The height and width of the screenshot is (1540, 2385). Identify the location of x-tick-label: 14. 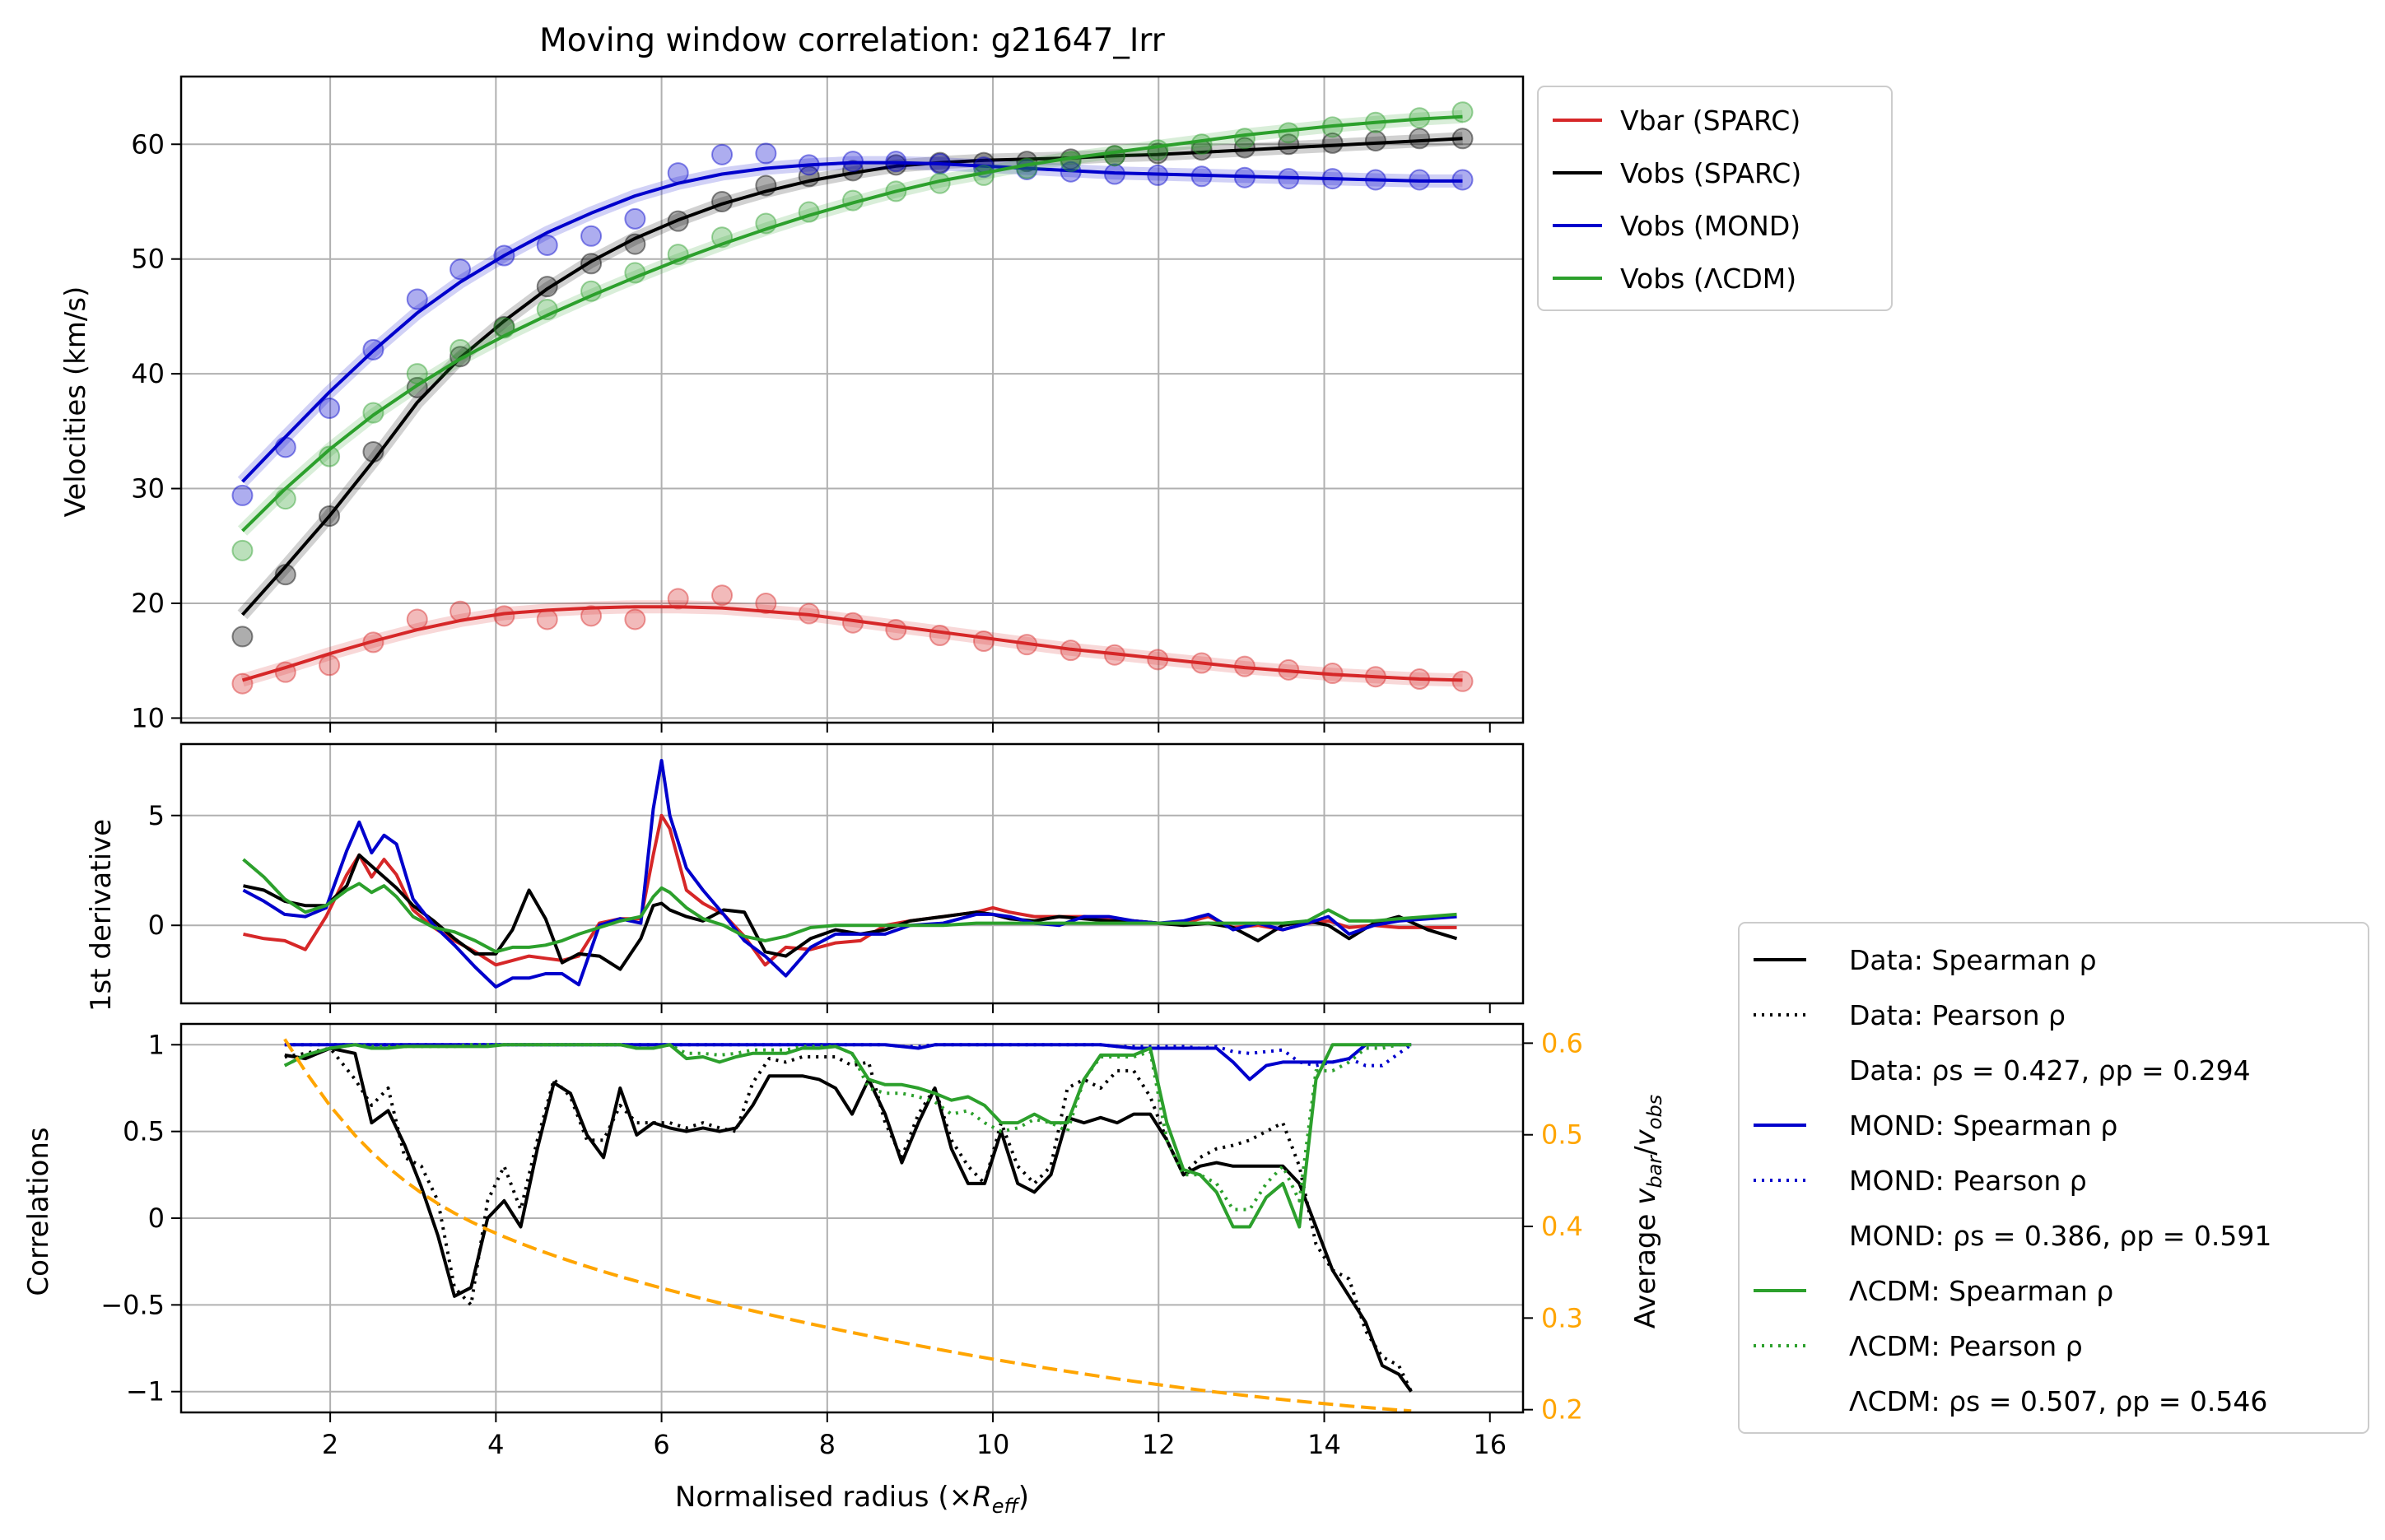
(1324, 1445).